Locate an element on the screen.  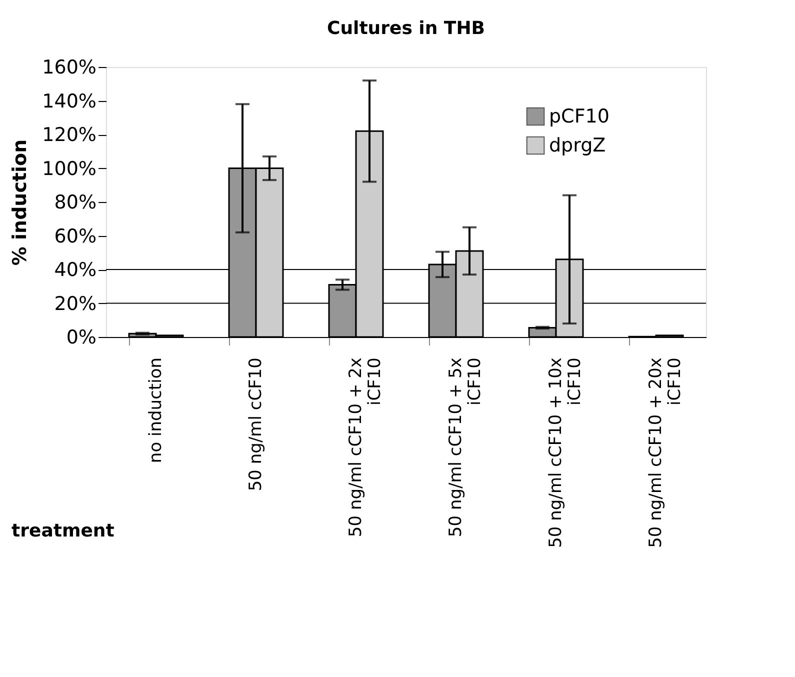
y-tick-label: 120% is located at coordinates (69, 135).